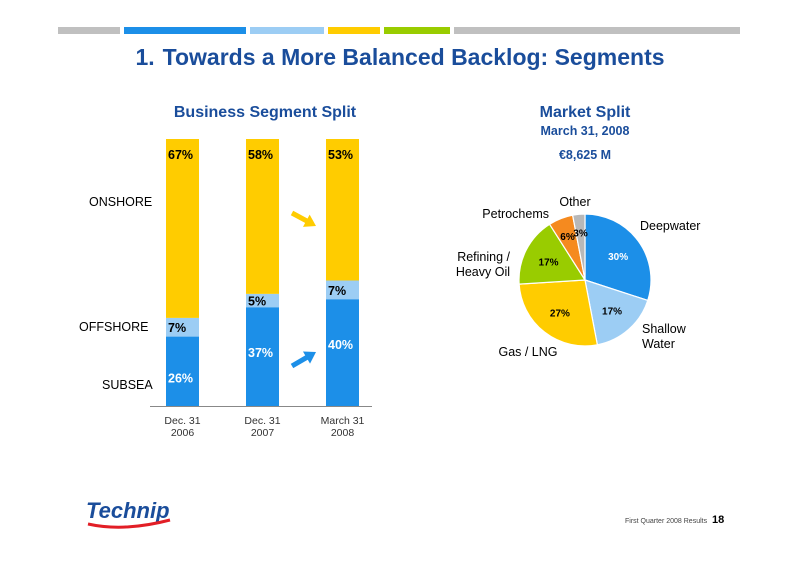  Describe the element at coordinates (257, 302) in the screenshot. I see `bar-value-label-offshore-1: 5%` at that location.